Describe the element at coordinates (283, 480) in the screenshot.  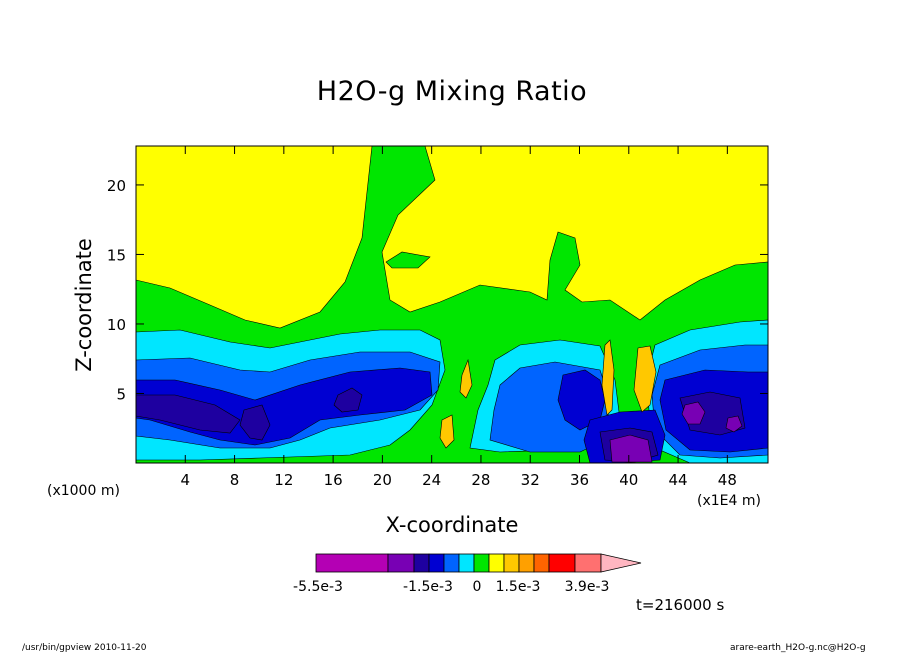
I see `x-tick-label: 12` at that location.